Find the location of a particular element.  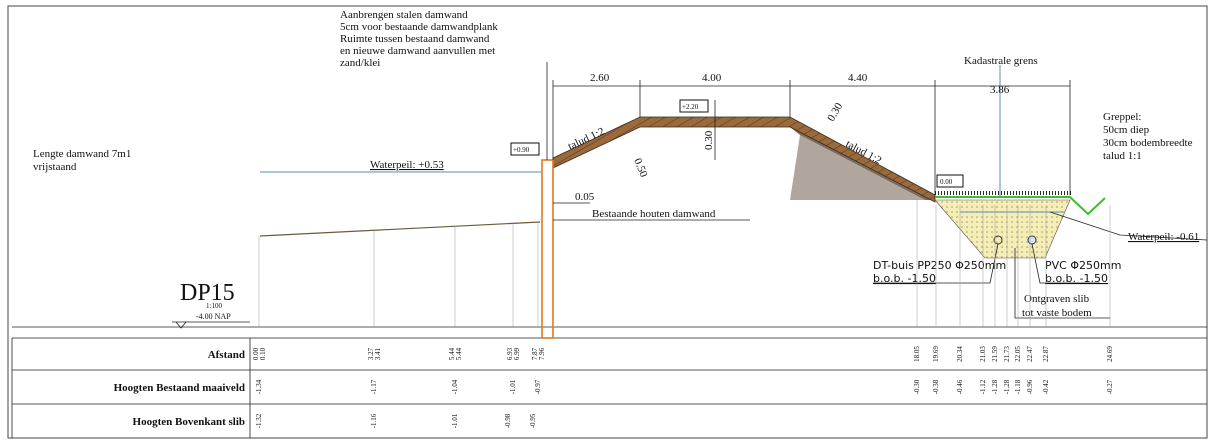

cell-value: -0.96 is located at coordinates (1030, 386).